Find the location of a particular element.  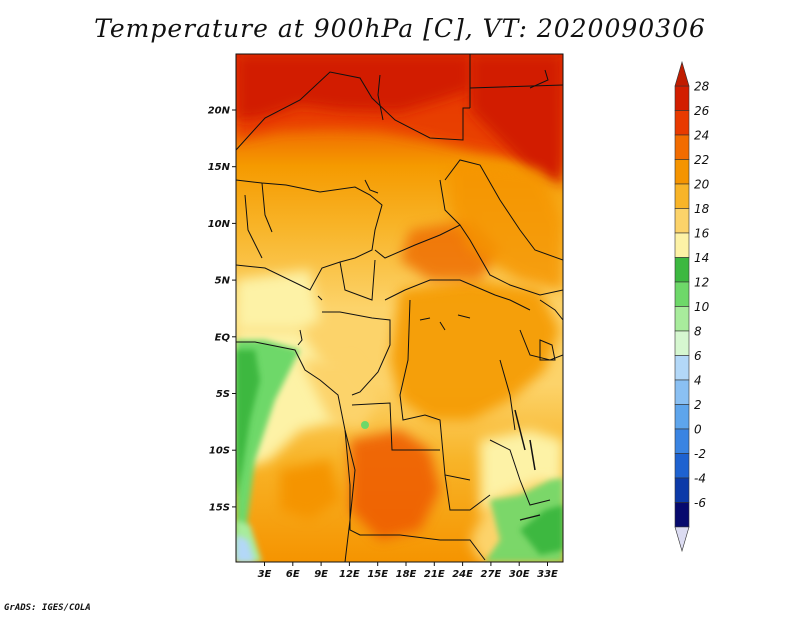

lat-label: 10N is located at coordinates (219, 224).